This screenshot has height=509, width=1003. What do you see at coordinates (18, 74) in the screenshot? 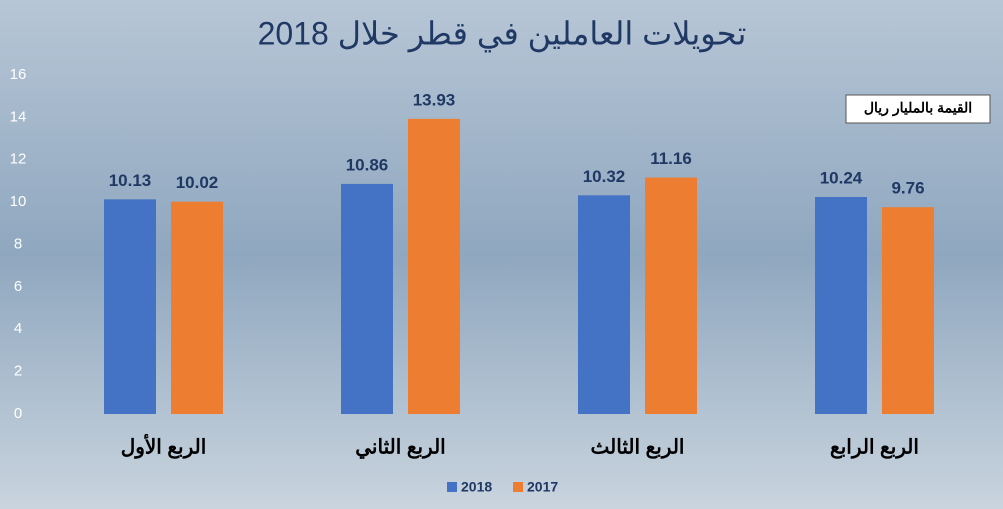
I see `y-tick-label: 16` at bounding box center [18, 74].